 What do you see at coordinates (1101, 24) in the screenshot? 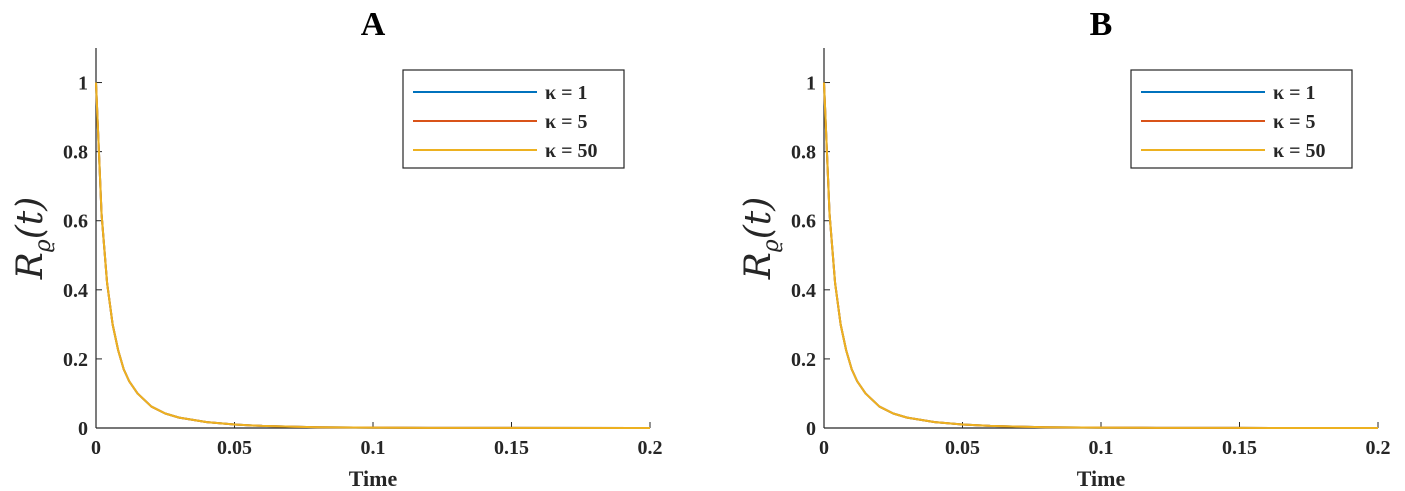
I see `chart-title: B` at bounding box center [1101, 24].